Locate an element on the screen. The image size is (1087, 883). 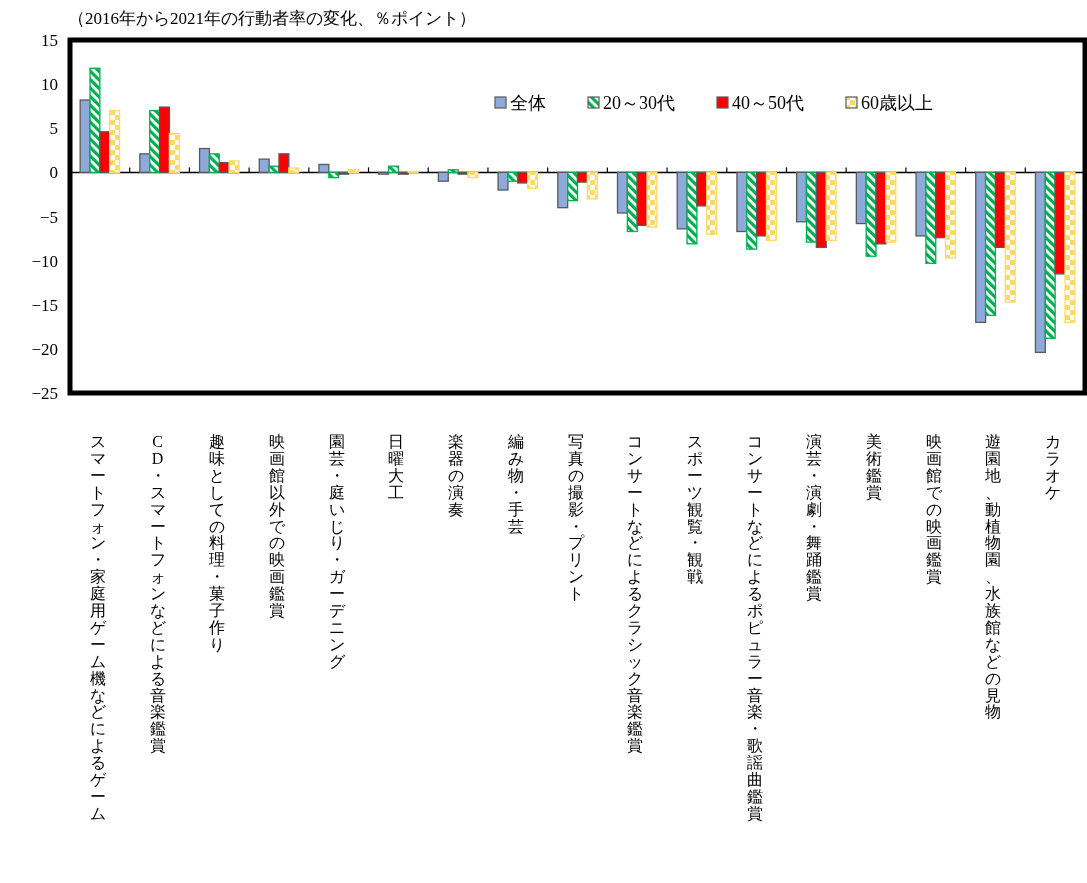
category-label: 映画館での映画鑑賞 is located at coordinates (933, 509).